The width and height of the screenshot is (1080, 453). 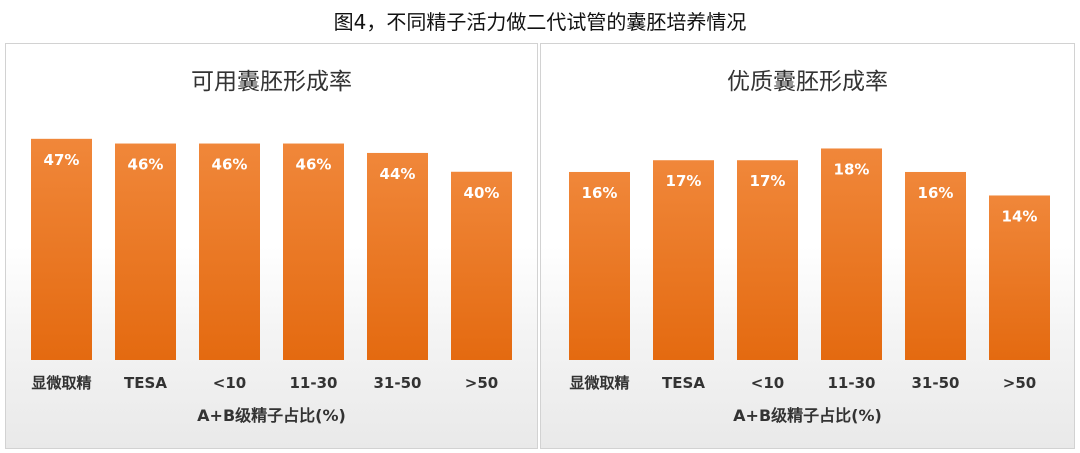 What do you see at coordinates (540, 22) in the screenshot?
I see `figure-title: 图4，不同精子活力做二代试管的囊胚培养情况` at bounding box center [540, 22].